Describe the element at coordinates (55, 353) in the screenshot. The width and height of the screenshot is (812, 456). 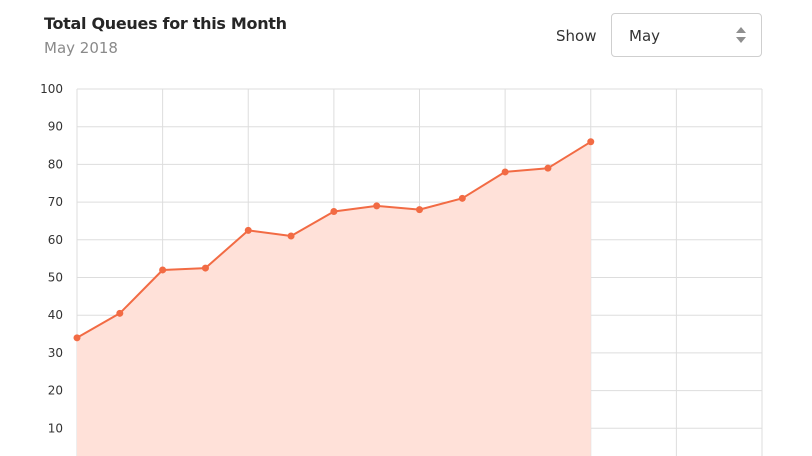
I see `y-tick-label: 30` at that location.